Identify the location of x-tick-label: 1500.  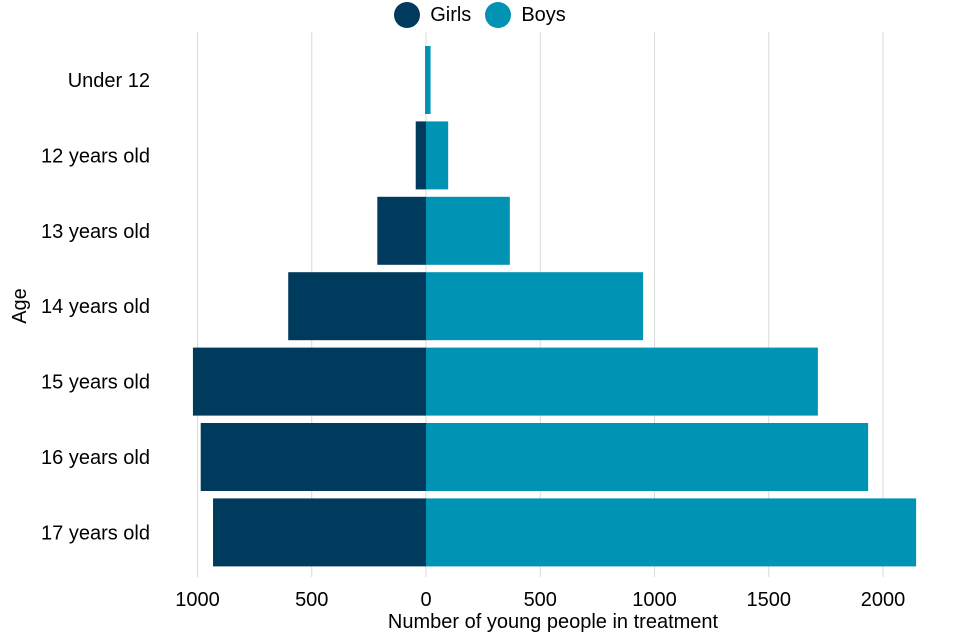
(769, 600).